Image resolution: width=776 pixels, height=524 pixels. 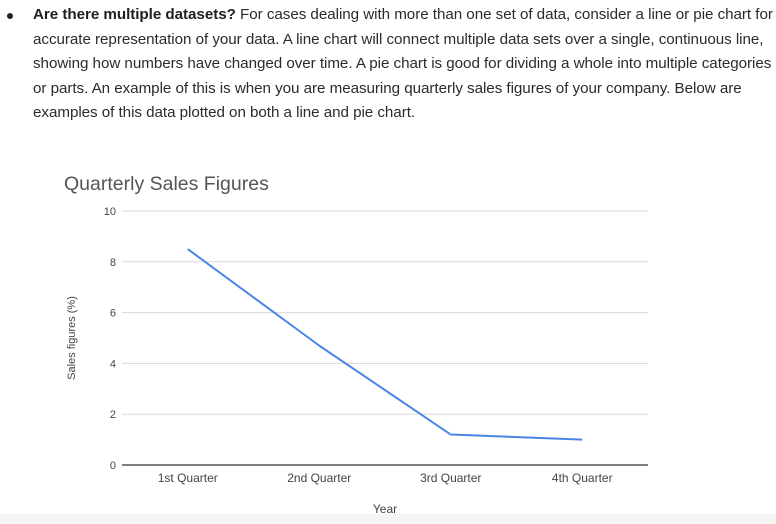 I want to click on y-tick-label: 10, so click(x=110, y=212).